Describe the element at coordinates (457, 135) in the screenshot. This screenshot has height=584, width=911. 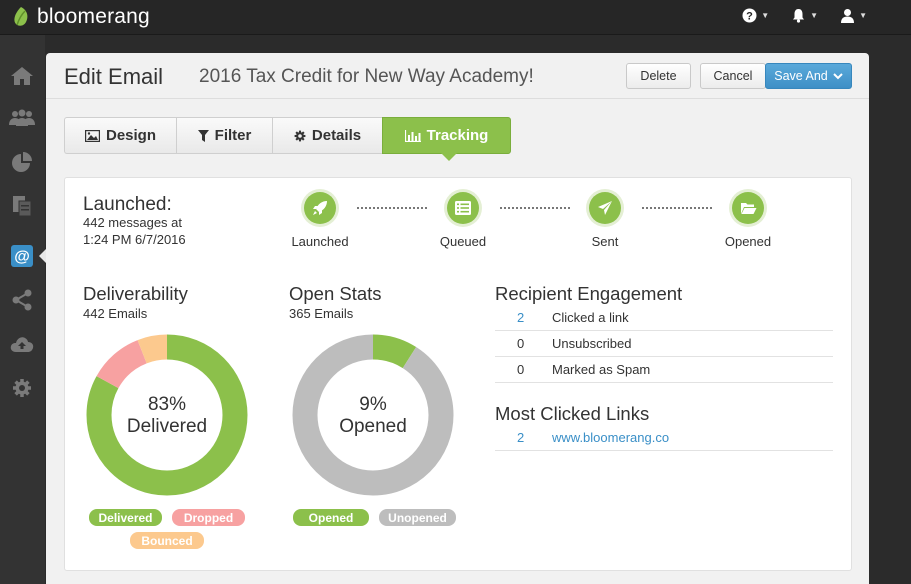
I see `tab-label: Tracking` at that location.